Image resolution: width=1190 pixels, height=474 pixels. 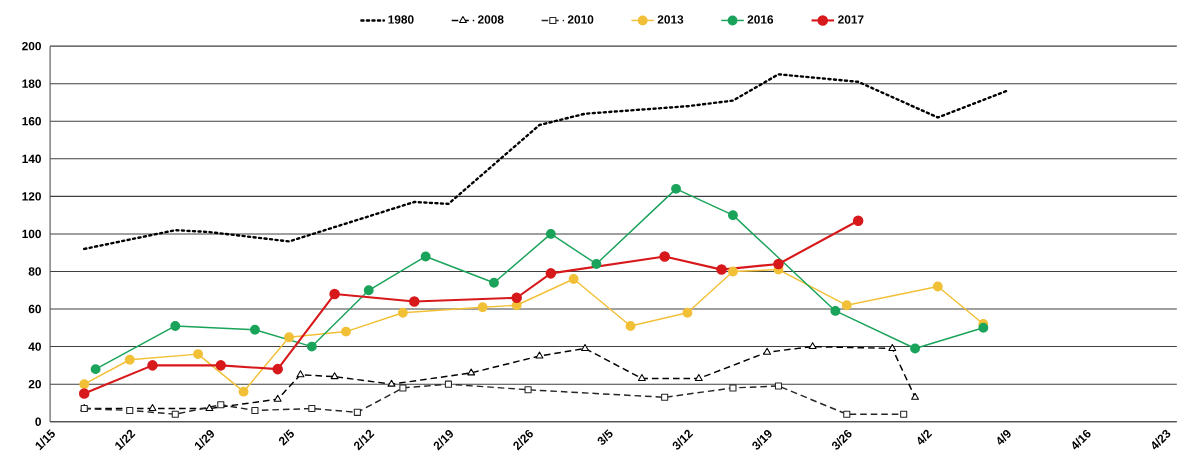 I want to click on x-tick-label: 4/2, so click(x=925, y=437).